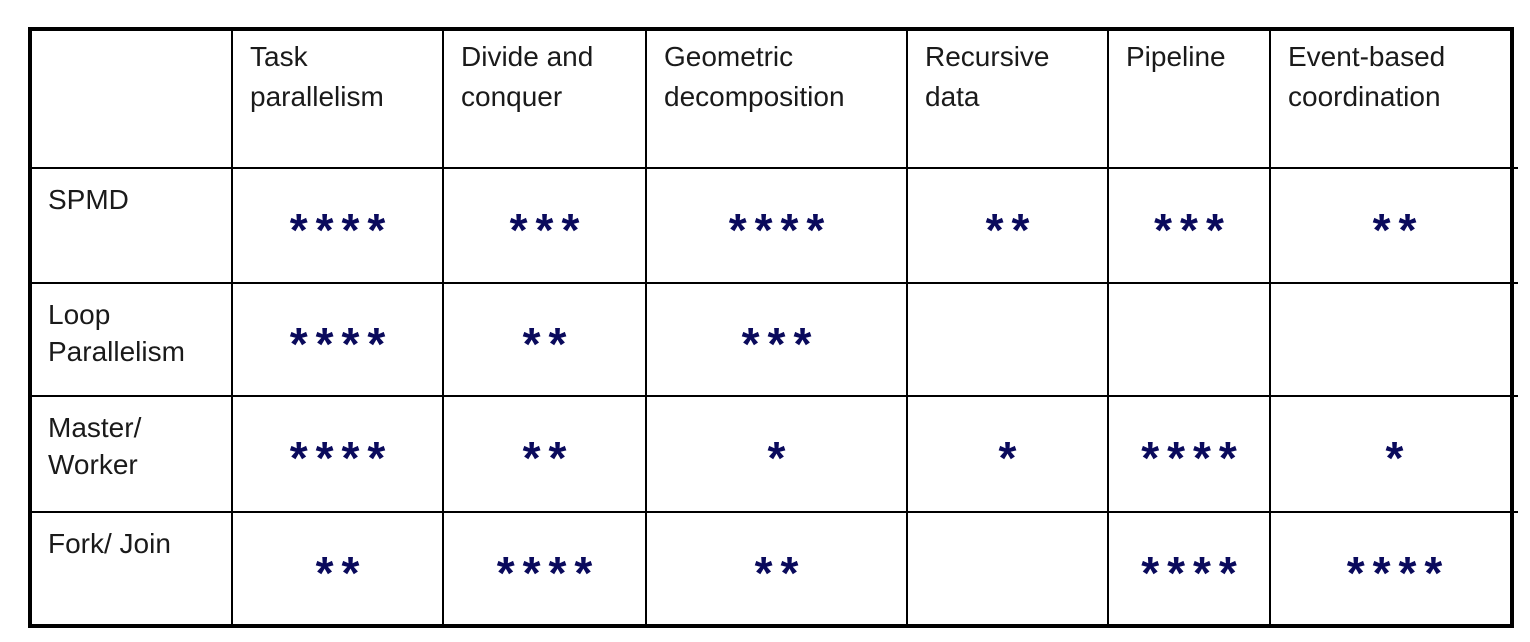  Describe the element at coordinates (109, 543) in the screenshot. I see `row-header-label: Fork/ Join` at that location.